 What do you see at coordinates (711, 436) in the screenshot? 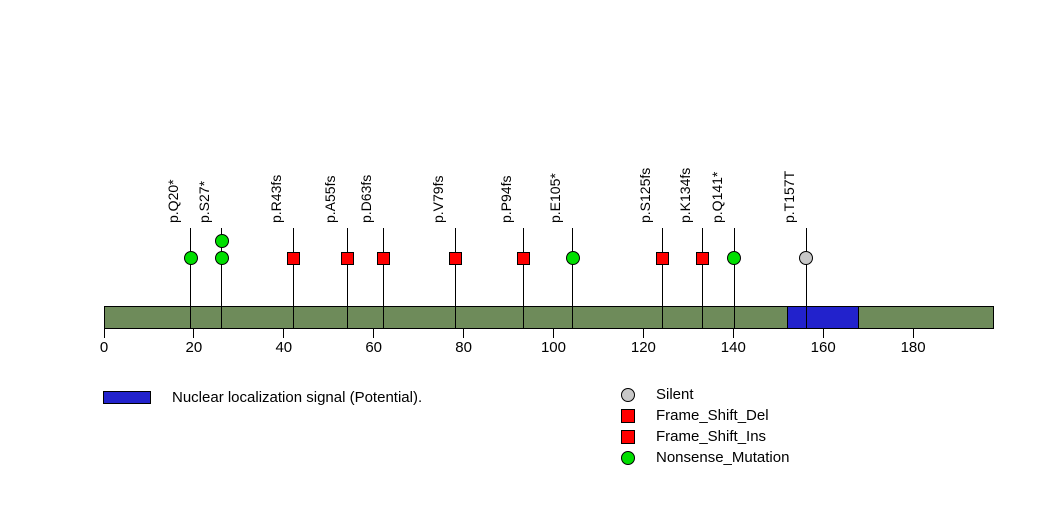
I see `legend-label-frame-shift-ins: Frame_Shift_Ins` at bounding box center [711, 436].